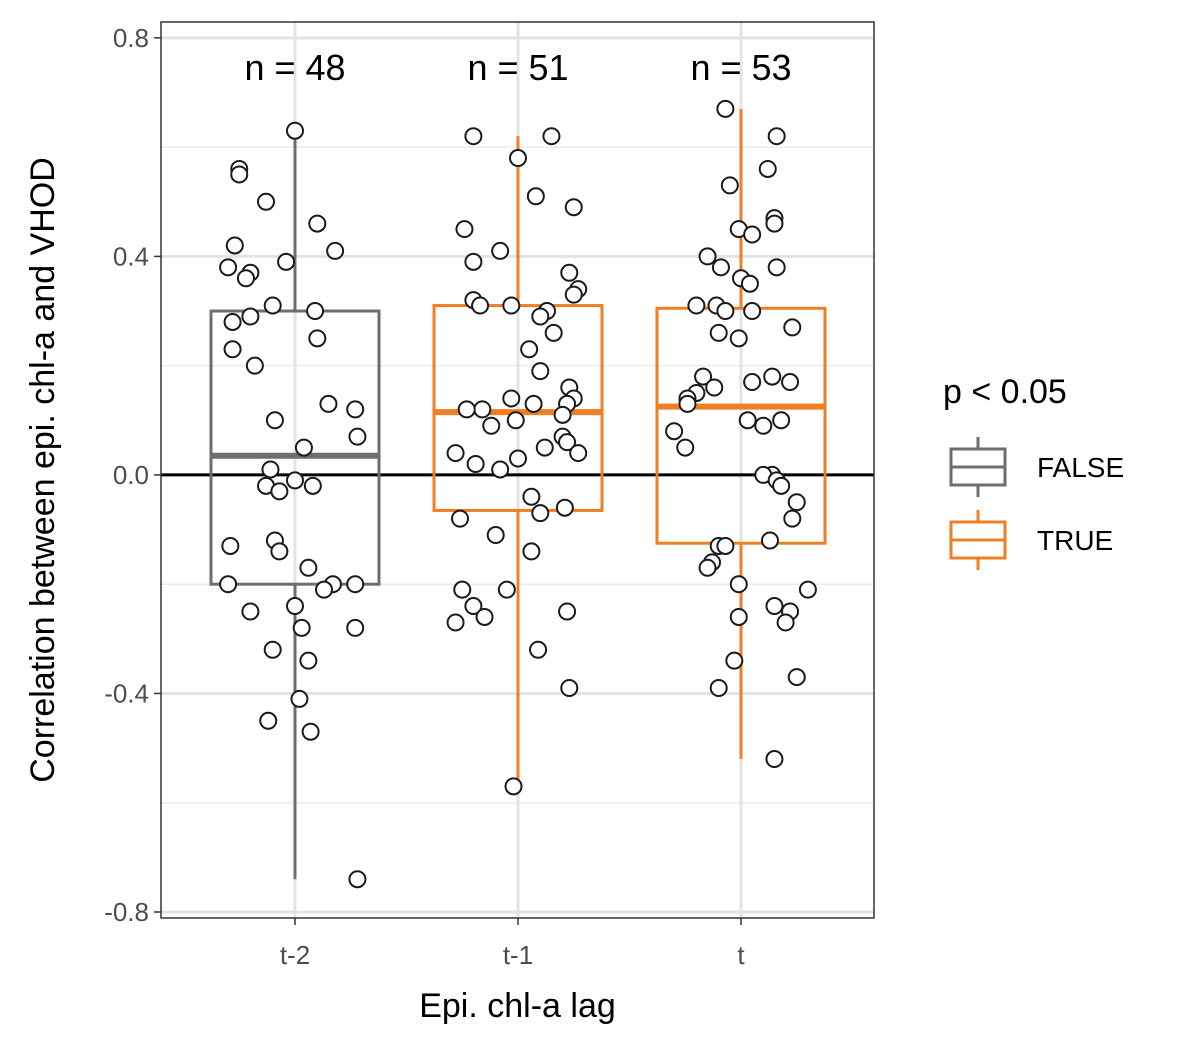 This screenshot has width=1200, height=1050. I want to click on legend-label: FALSE, so click(1080, 467).